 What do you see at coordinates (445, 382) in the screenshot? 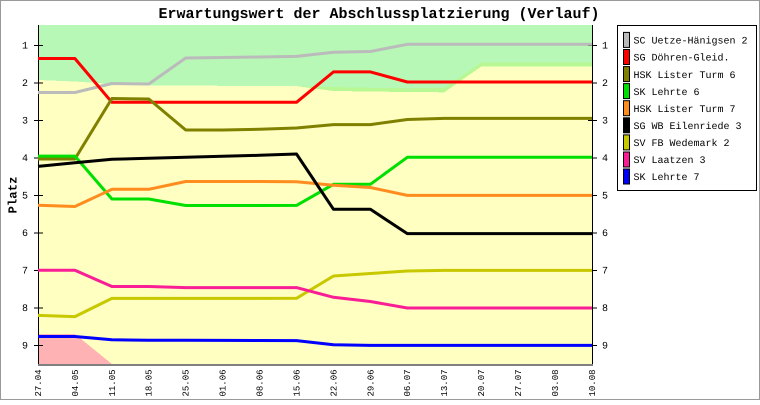
I see `svg-text: 13.07` at bounding box center [445, 382].